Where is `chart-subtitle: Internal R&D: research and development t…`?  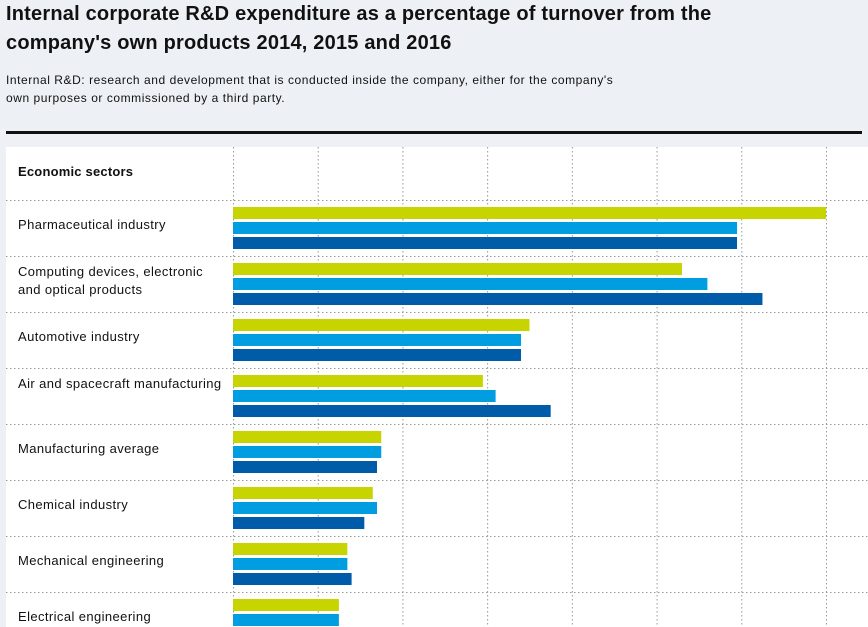
chart-subtitle: Internal R&D: research and development t… is located at coordinates (310, 89).